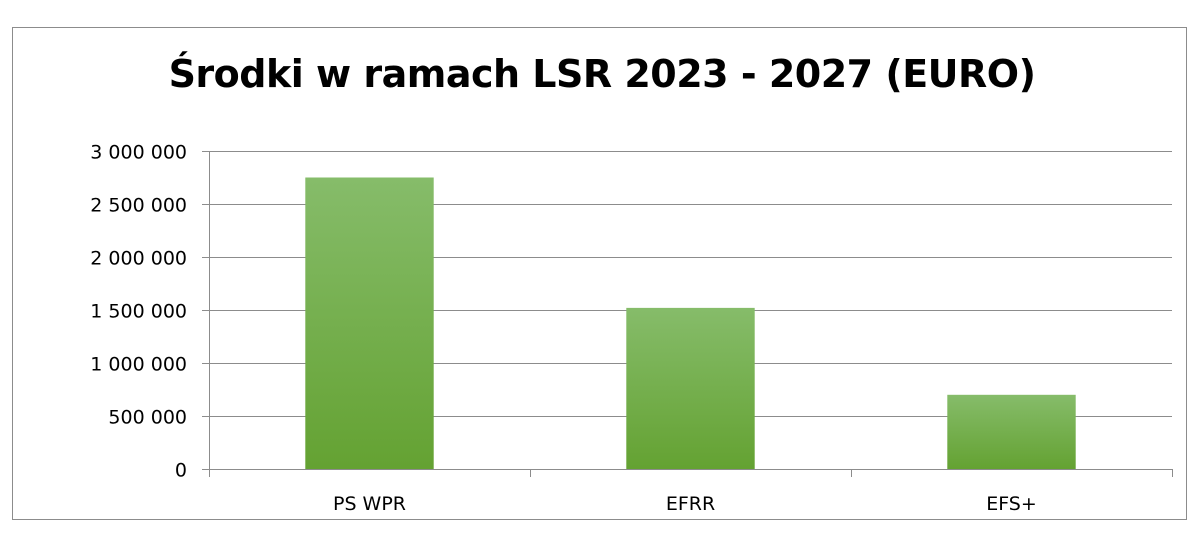 The width and height of the screenshot is (1204, 543). I want to click on y-tick-label: 1 500 000, so click(138, 312).